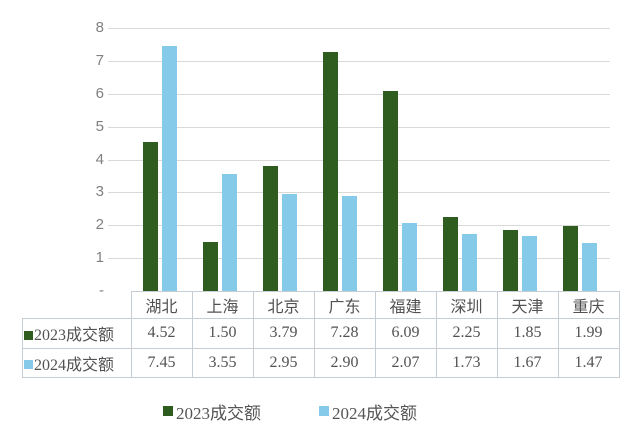  Describe the element at coordinates (405, 333) in the screenshot. I see `value-cell: 6.09` at that location.